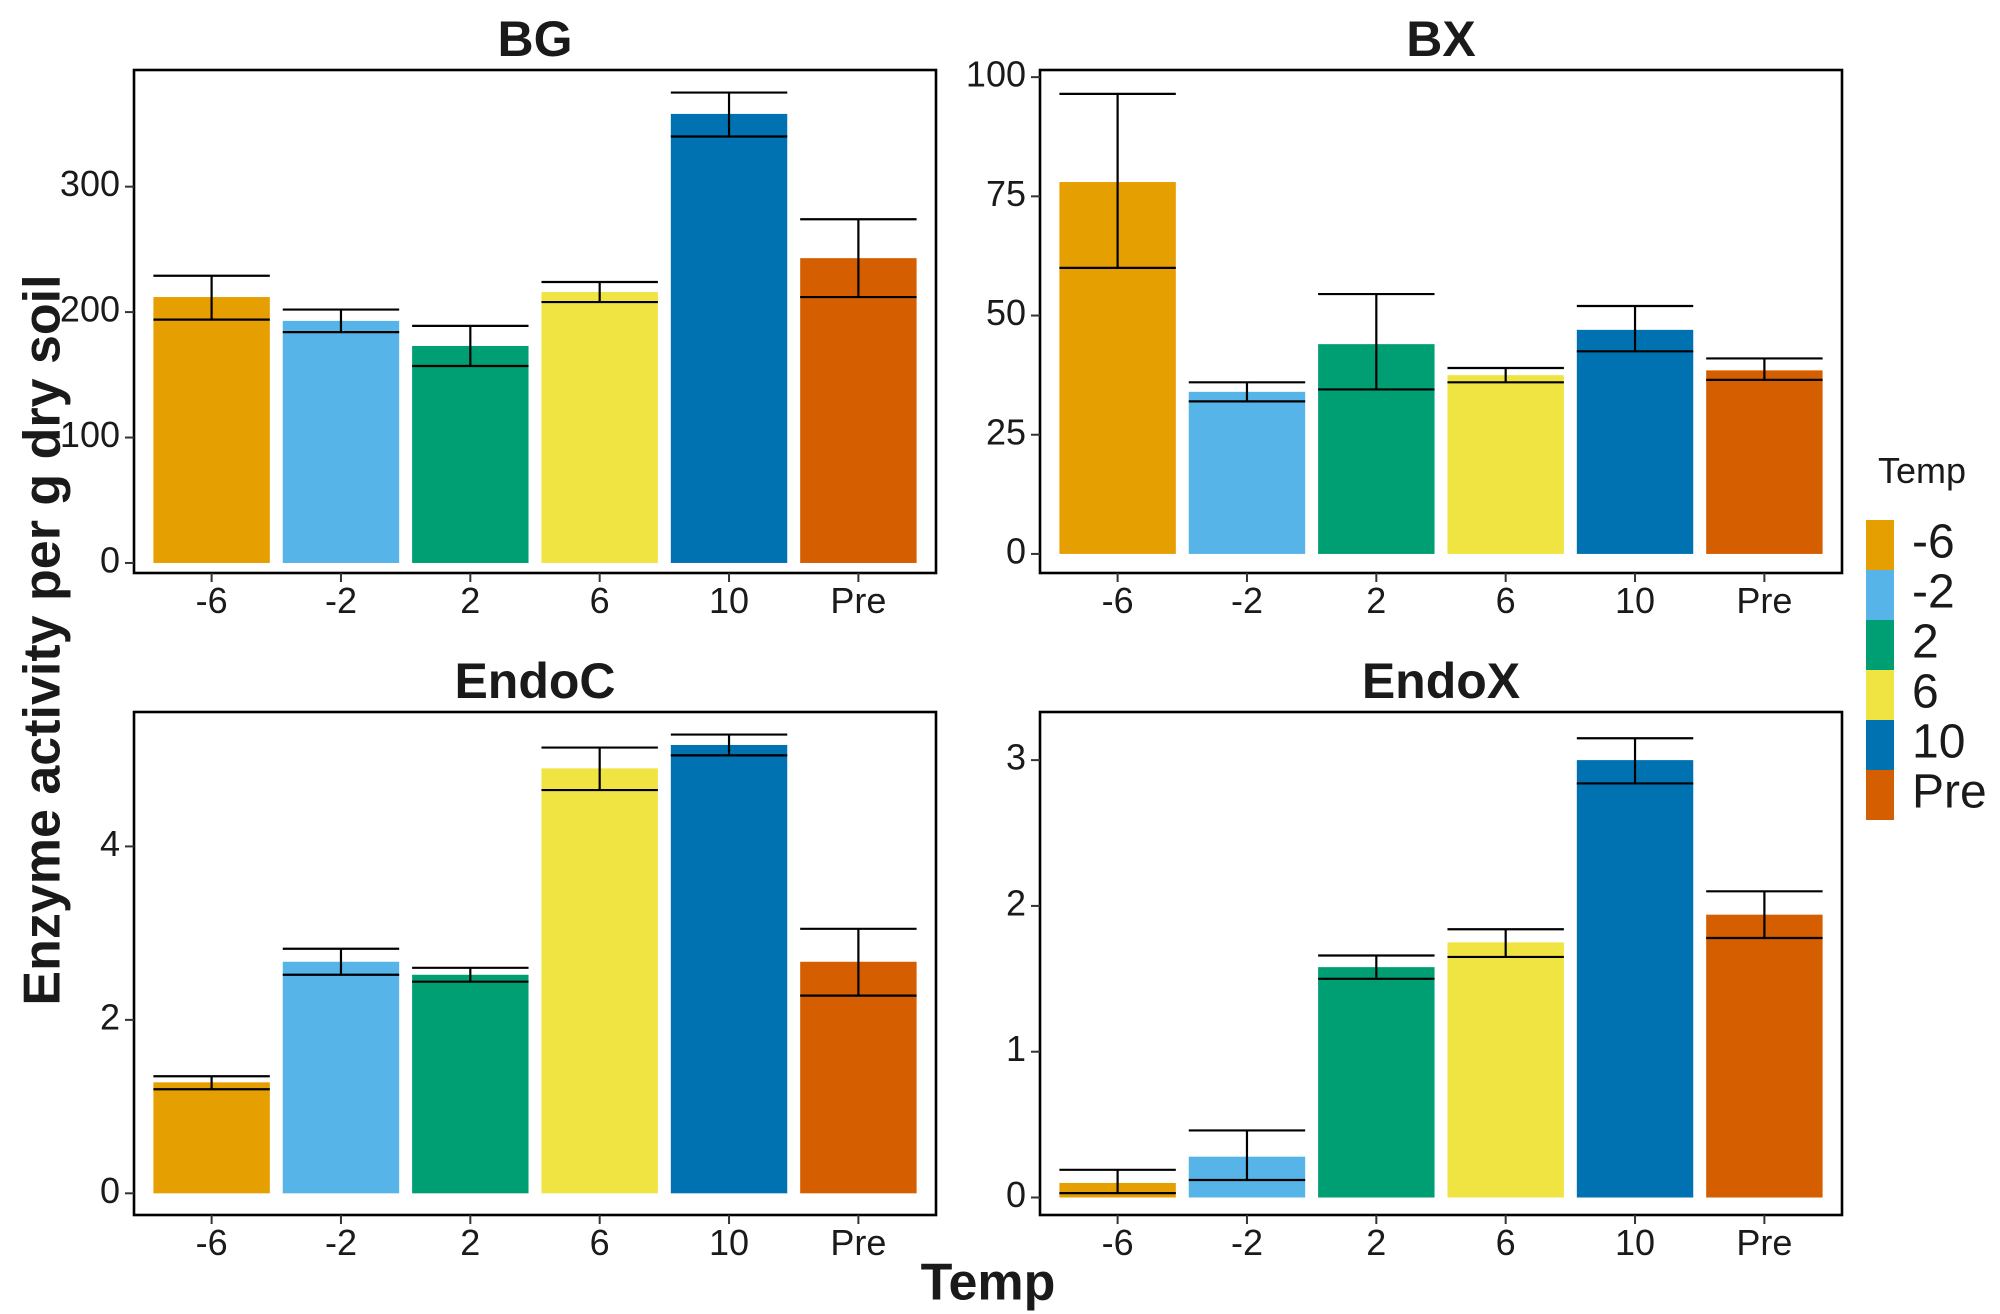 The width and height of the screenshot is (2000, 1314). I want to click on legend-label: 6, so click(1925, 692).